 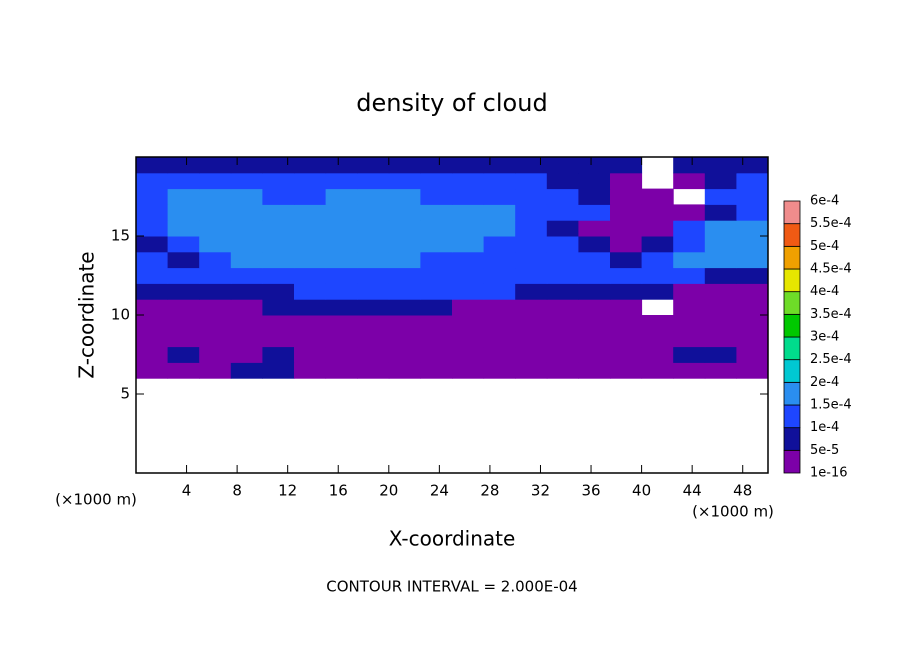 What do you see at coordinates (829, 473) in the screenshot?
I see `colorbar-label: 1e-16` at bounding box center [829, 473].